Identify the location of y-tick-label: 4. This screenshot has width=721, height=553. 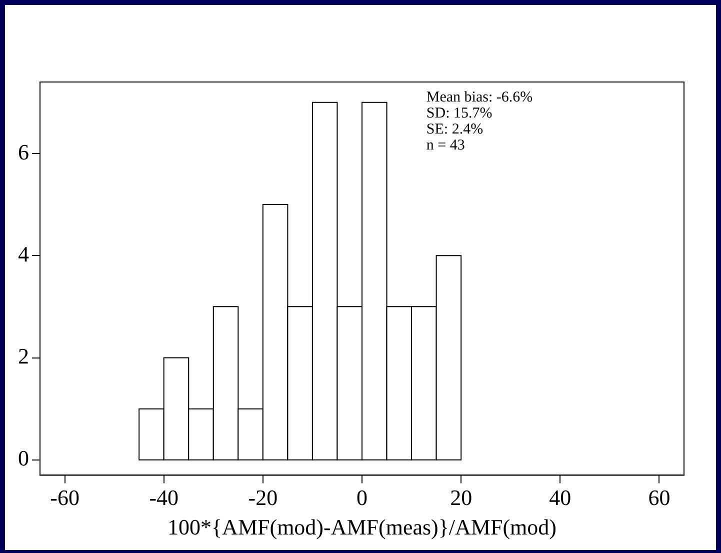
(23, 253).